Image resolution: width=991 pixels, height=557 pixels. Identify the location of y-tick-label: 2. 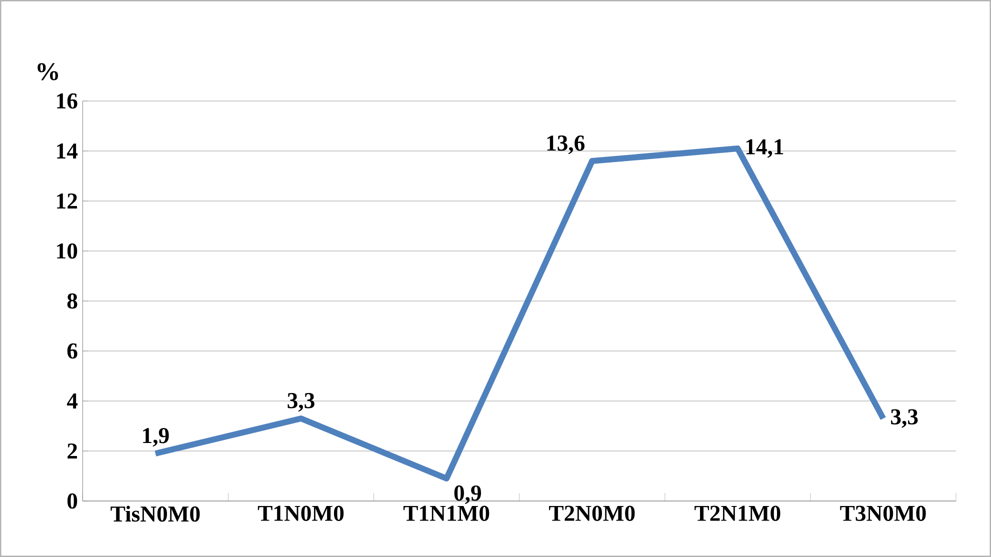
(72, 451).